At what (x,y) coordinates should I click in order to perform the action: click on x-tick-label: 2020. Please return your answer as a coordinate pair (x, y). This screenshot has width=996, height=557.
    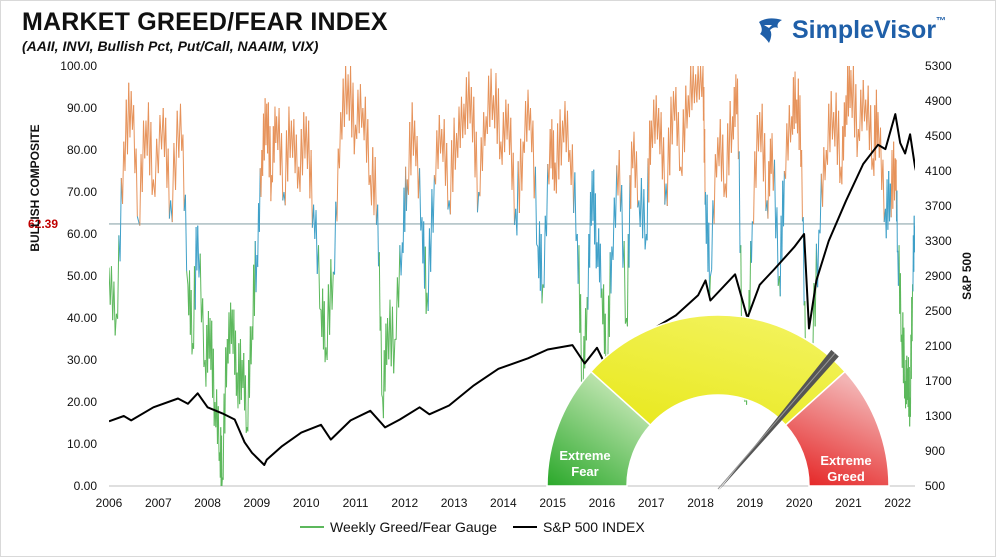
    Looking at the image, I should click on (799, 503).